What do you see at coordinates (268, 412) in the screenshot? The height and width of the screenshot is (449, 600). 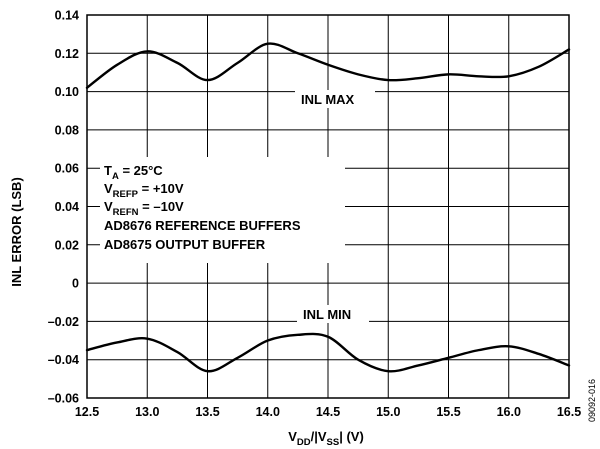 I see `x-tick-label: 14.0` at bounding box center [268, 412].